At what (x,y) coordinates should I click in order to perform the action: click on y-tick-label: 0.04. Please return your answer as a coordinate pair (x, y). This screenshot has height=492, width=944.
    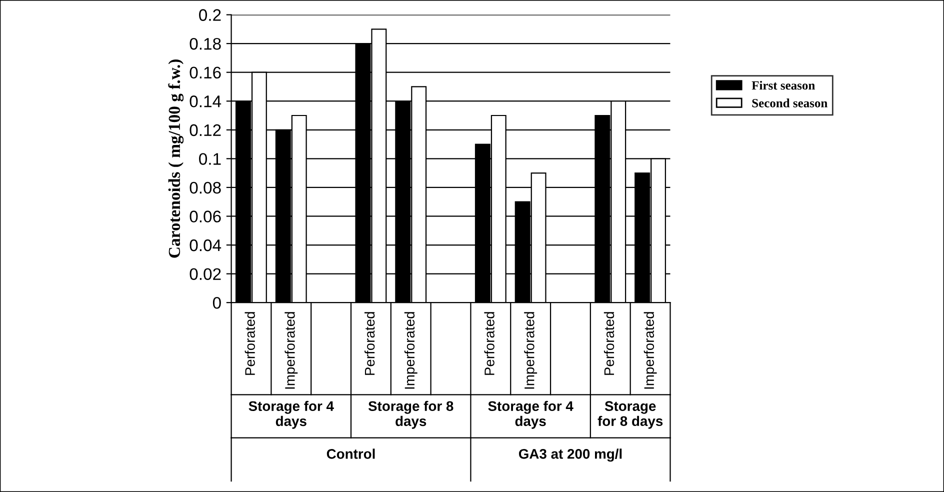
    Looking at the image, I should click on (206, 245).